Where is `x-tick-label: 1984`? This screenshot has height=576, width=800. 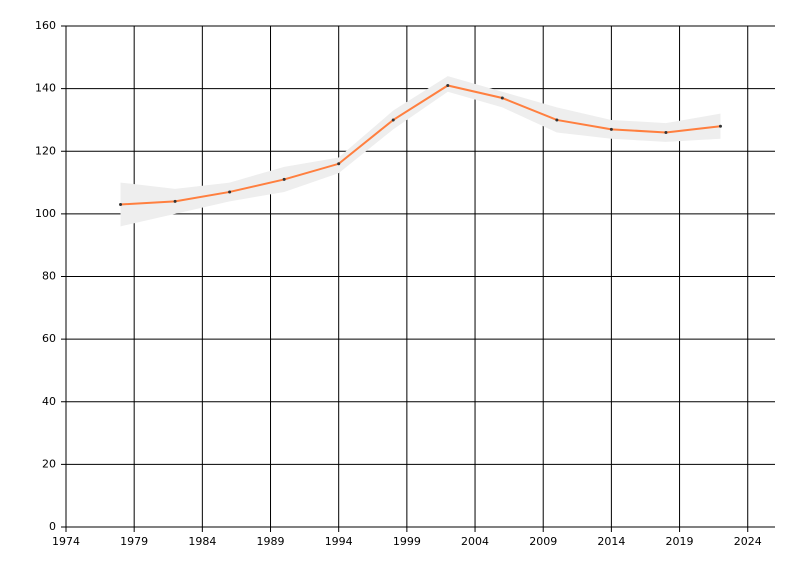
x-tick-label: 1984 is located at coordinates (202, 541).